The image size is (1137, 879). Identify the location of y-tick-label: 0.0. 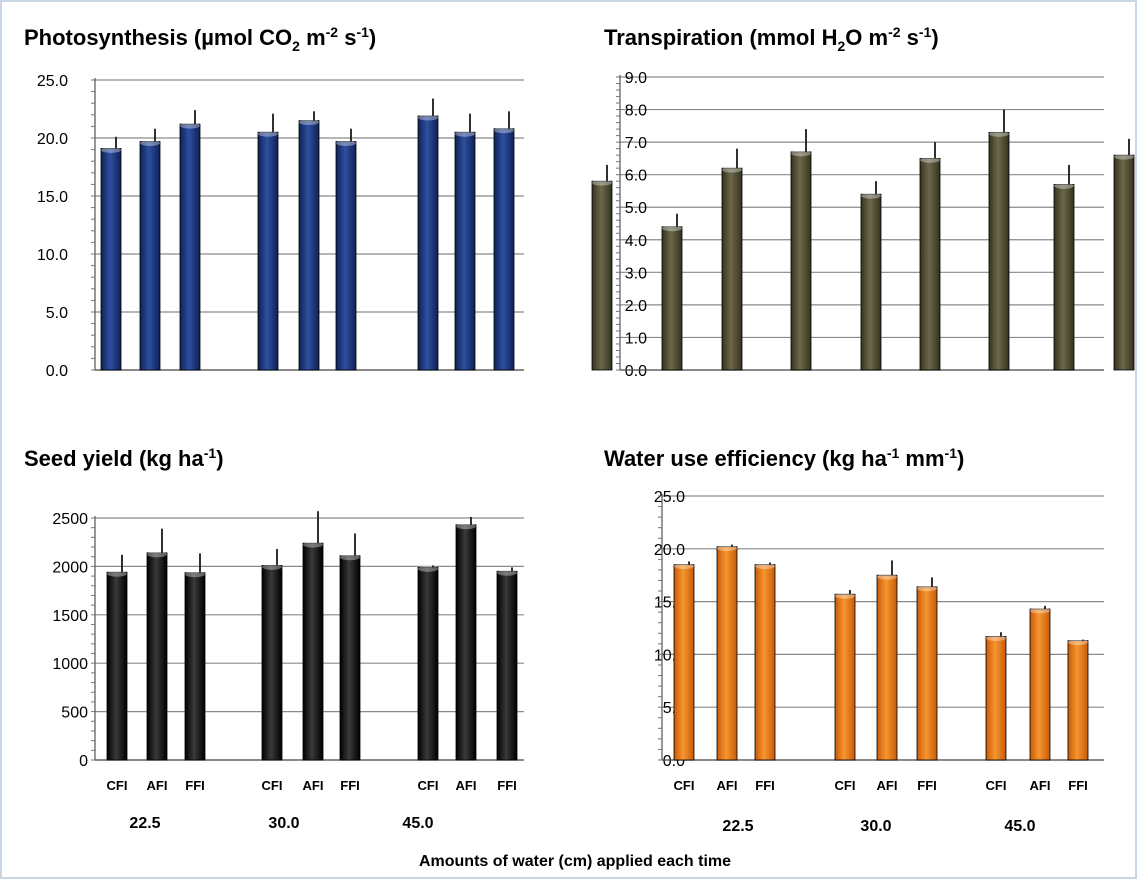
(636, 371).